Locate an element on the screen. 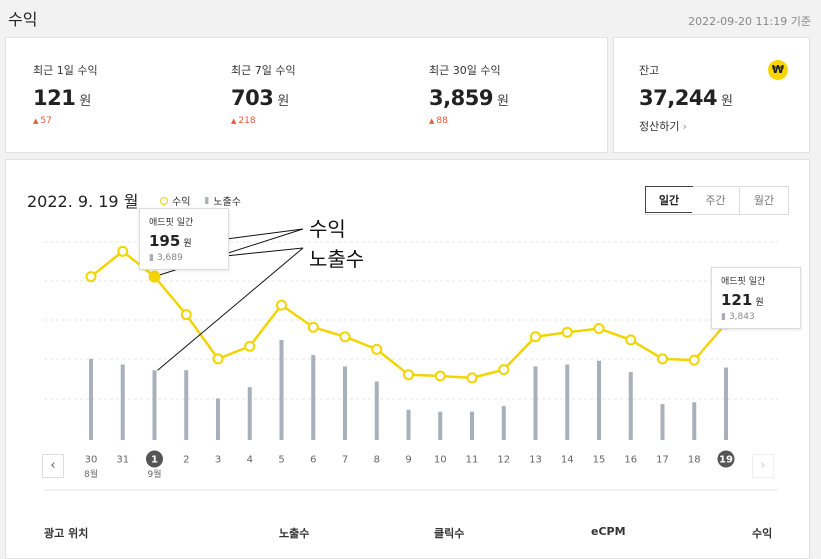  x-tick-label: 30 is located at coordinates (91, 460).